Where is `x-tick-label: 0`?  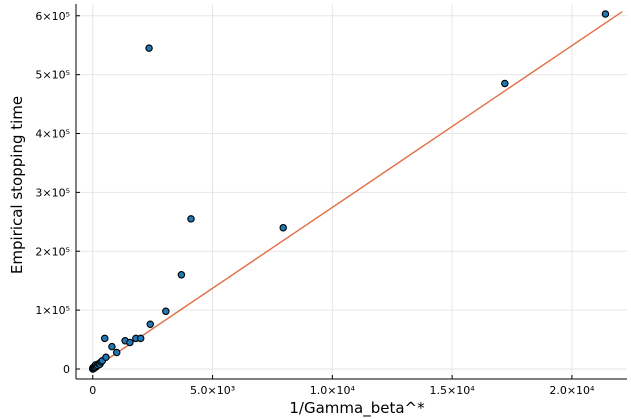
x-tick-label: 0 is located at coordinates (92, 390).